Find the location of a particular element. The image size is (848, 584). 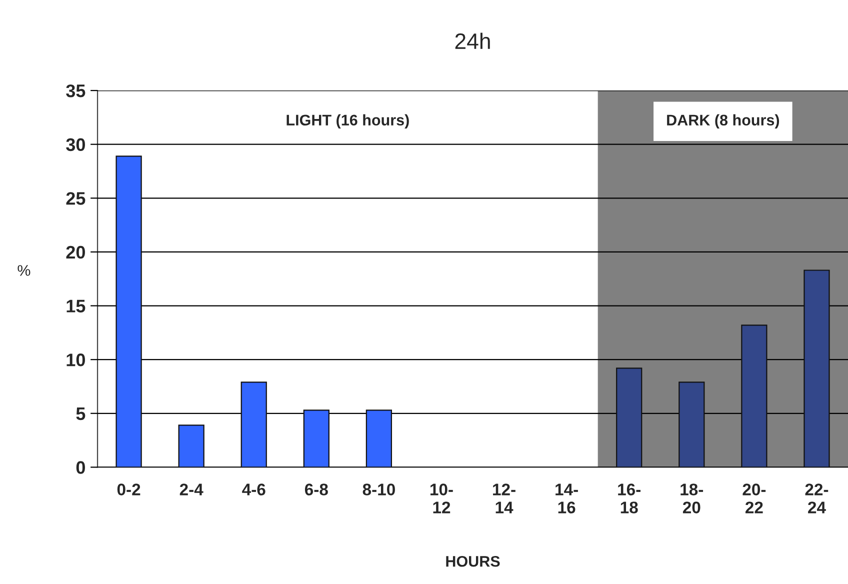

x-tick-label: 10- 12 is located at coordinates (441, 499).